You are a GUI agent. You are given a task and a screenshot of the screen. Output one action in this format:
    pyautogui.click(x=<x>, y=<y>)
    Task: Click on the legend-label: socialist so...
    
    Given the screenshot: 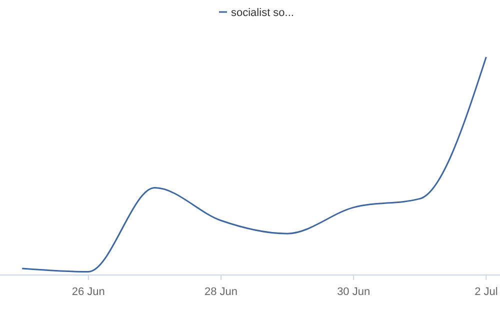 What is the action you would take?
    pyautogui.click(x=262, y=13)
    